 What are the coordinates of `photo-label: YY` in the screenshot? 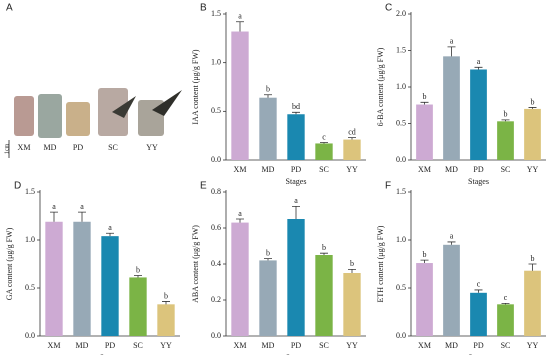 It's located at (152, 147).